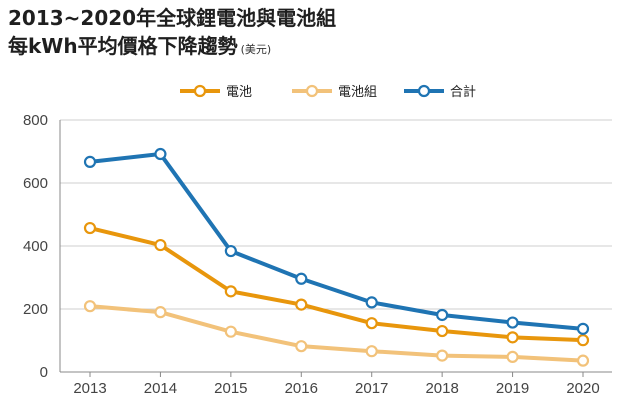  I want to click on title-line-2: 每kWh平均價格下降趨勢, so click(123, 46).